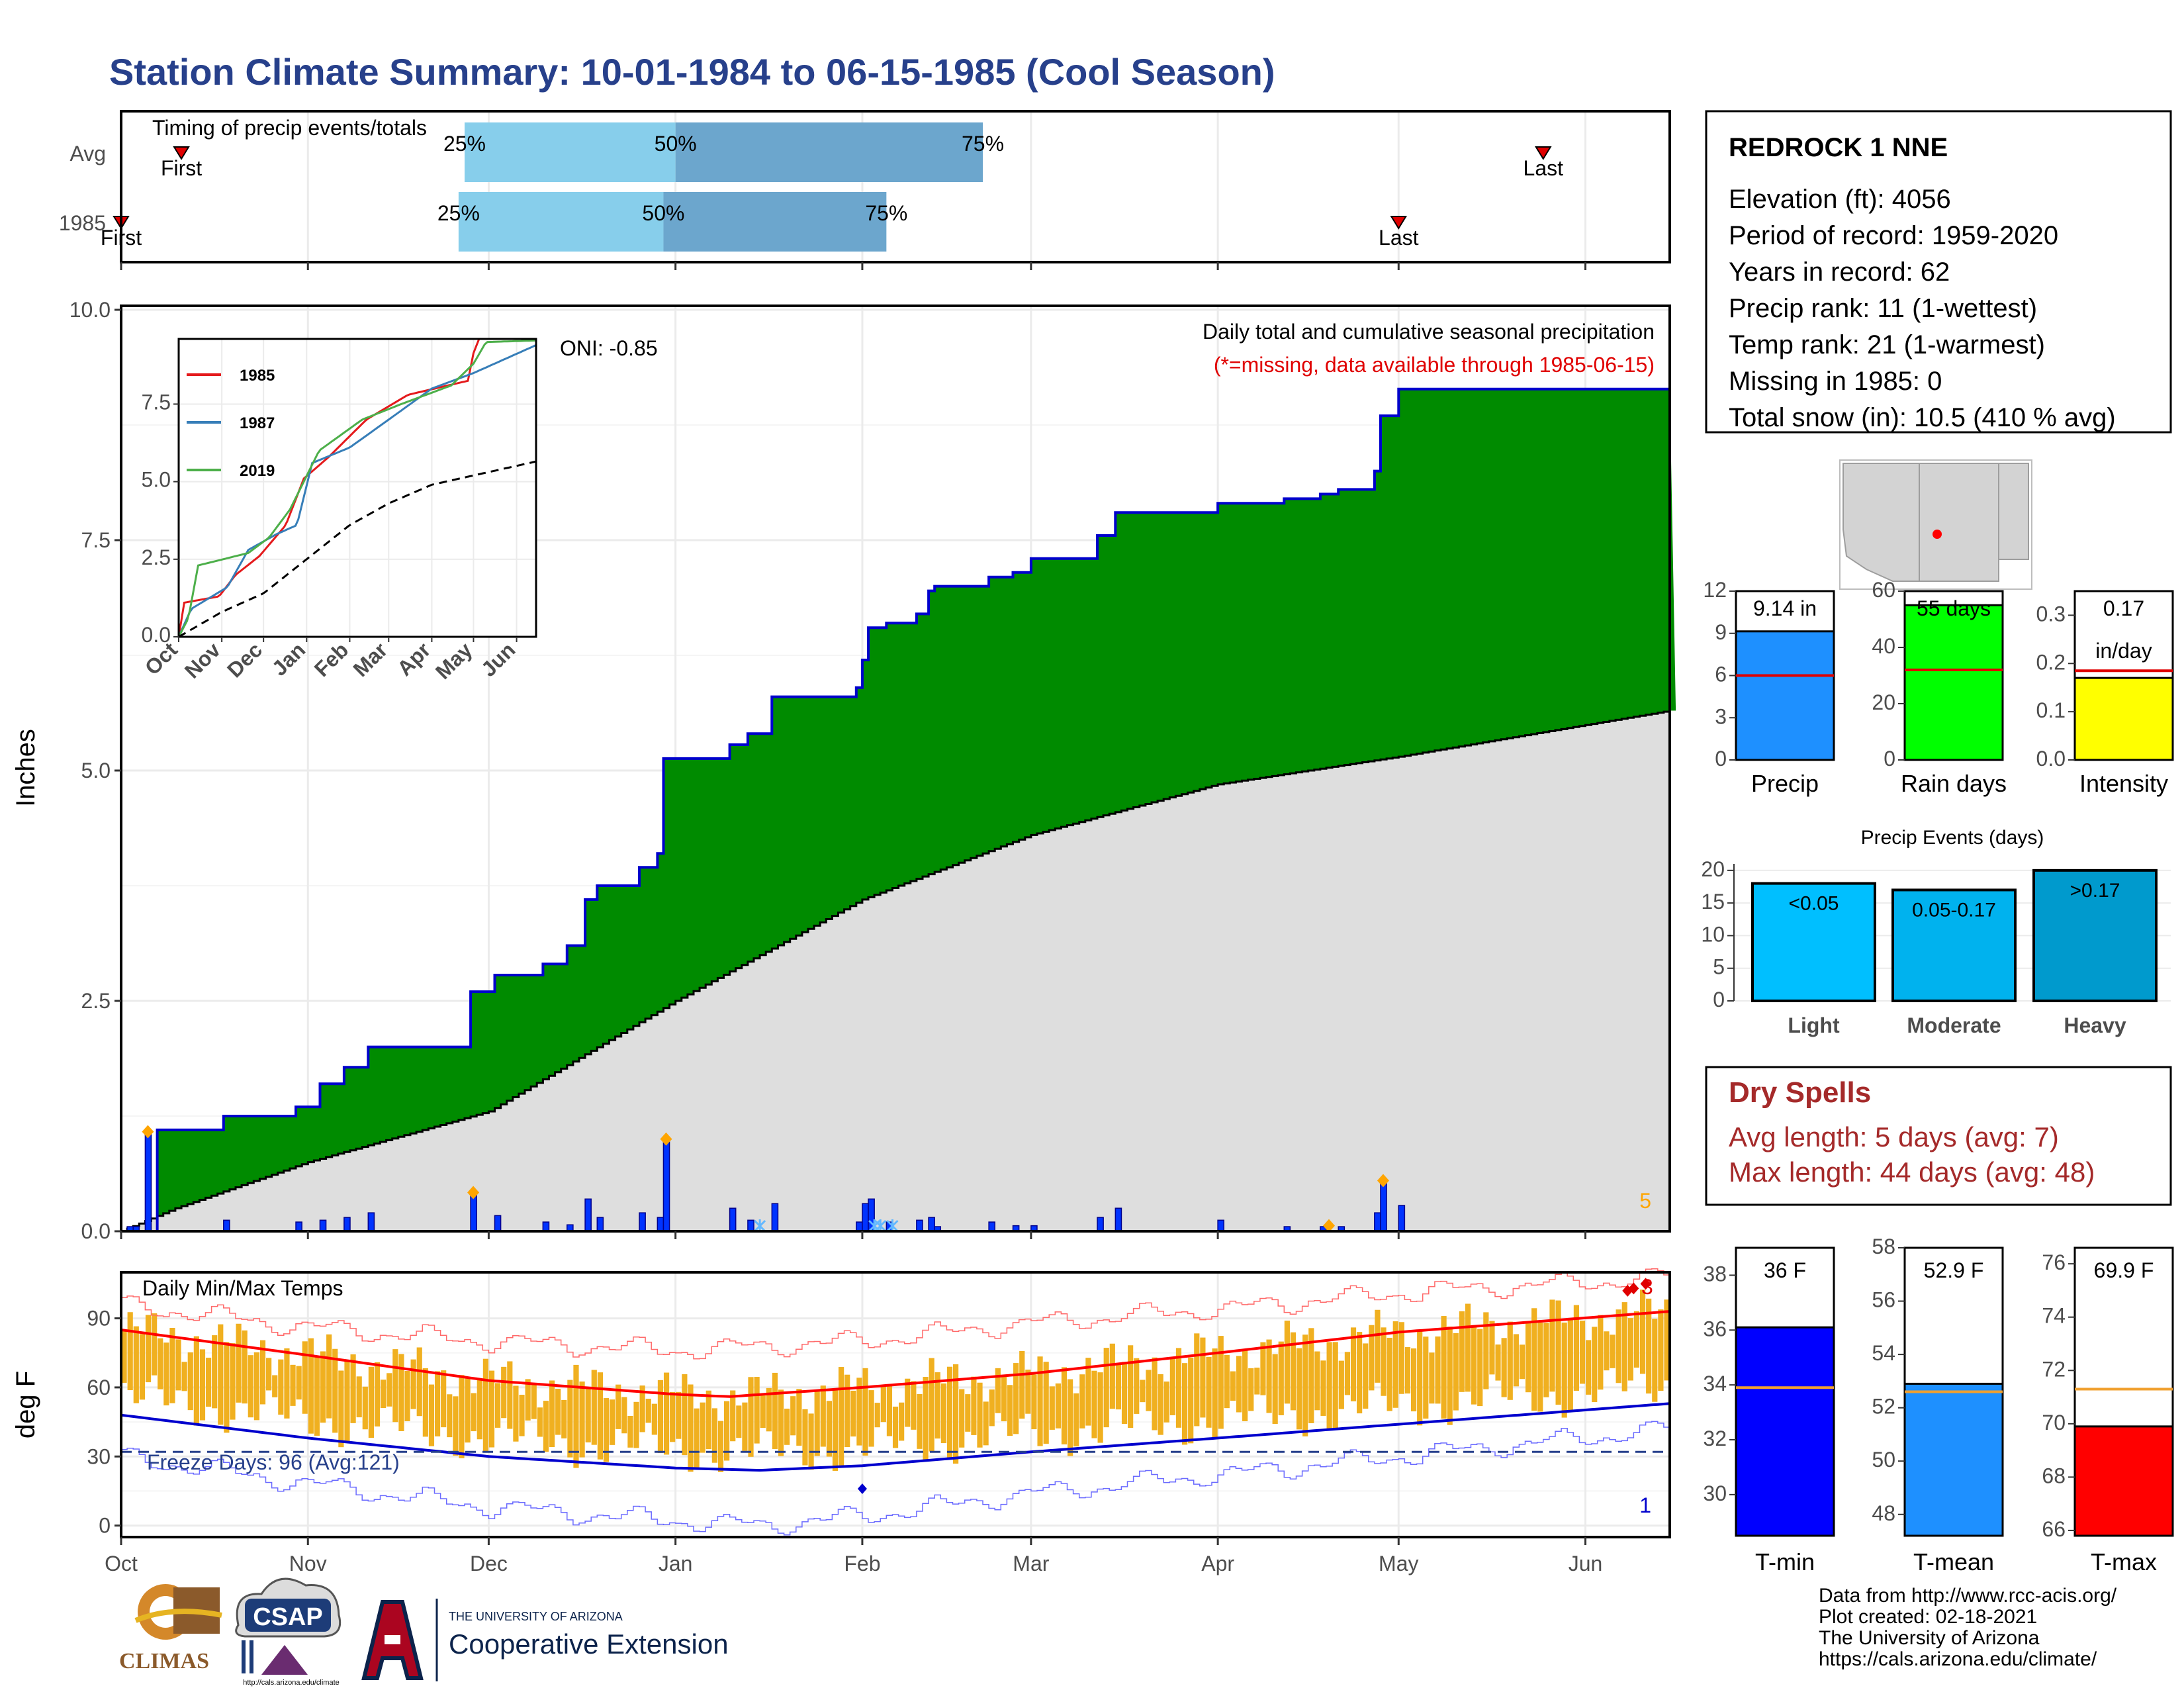 The image size is (2184, 1688). Describe the element at coordinates (1883, 1407) in the screenshot. I see `temp-summary-y-tick-label: 52` at that location.